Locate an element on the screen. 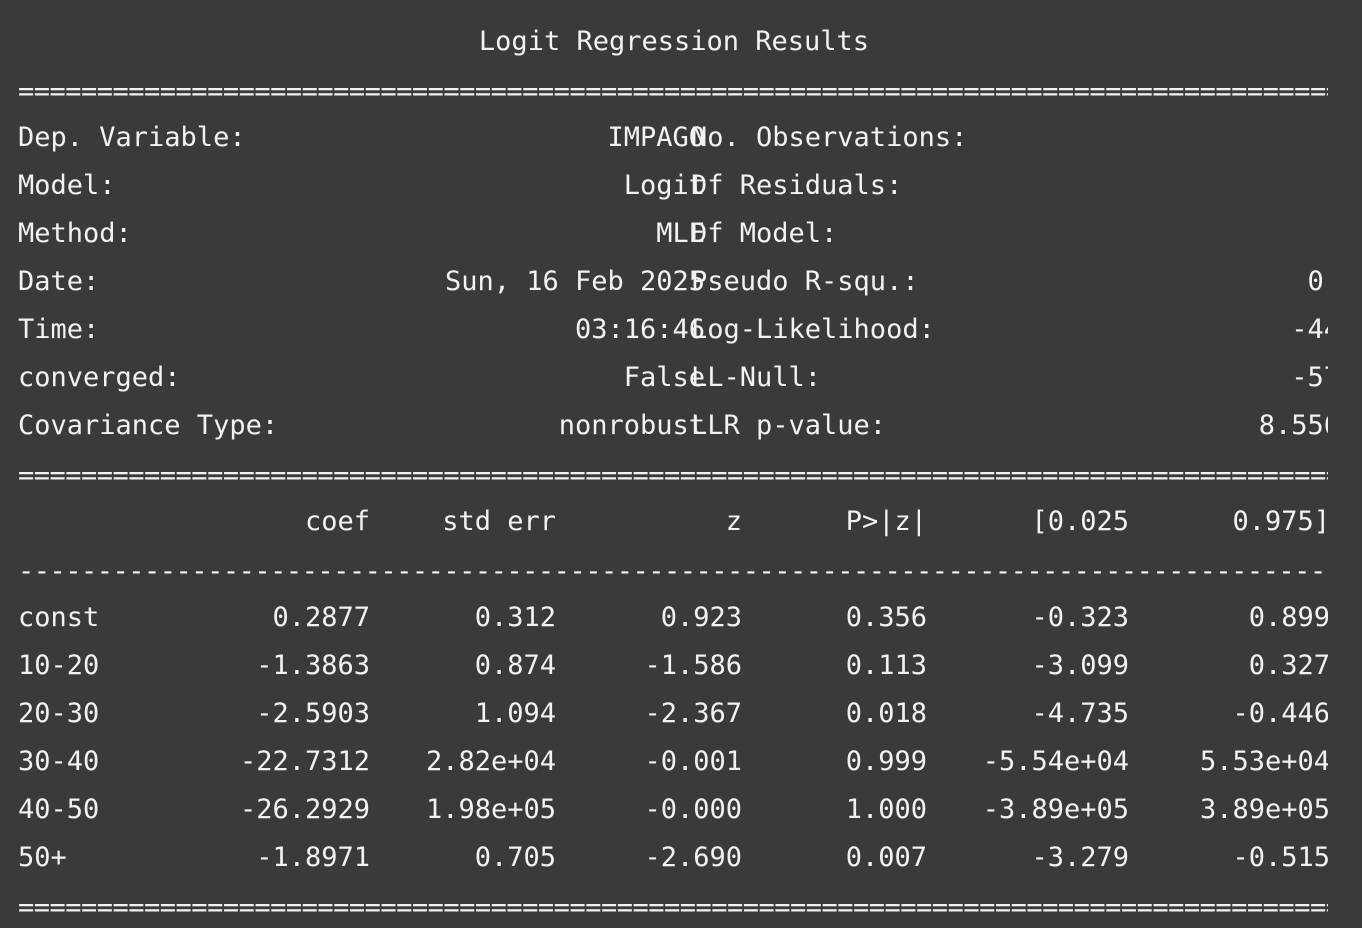 Image resolution: width=1362 pixels, height=928 pixels. summary-label: No. Observations: is located at coordinates (829, 137).